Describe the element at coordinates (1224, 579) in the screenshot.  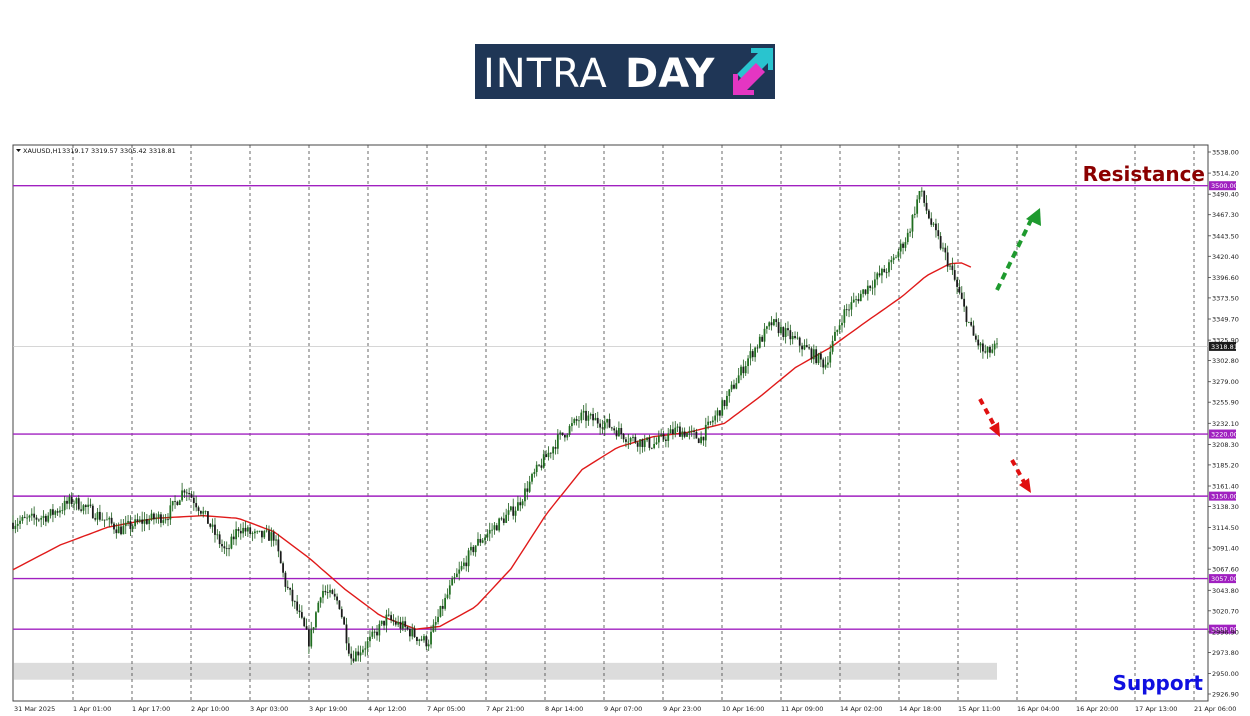
I see `level-badge-label: 3057.00` at that location.